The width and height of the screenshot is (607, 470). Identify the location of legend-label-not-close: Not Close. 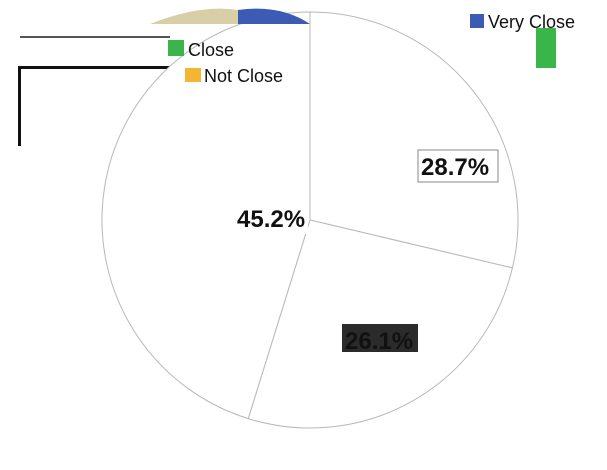
(243, 76).